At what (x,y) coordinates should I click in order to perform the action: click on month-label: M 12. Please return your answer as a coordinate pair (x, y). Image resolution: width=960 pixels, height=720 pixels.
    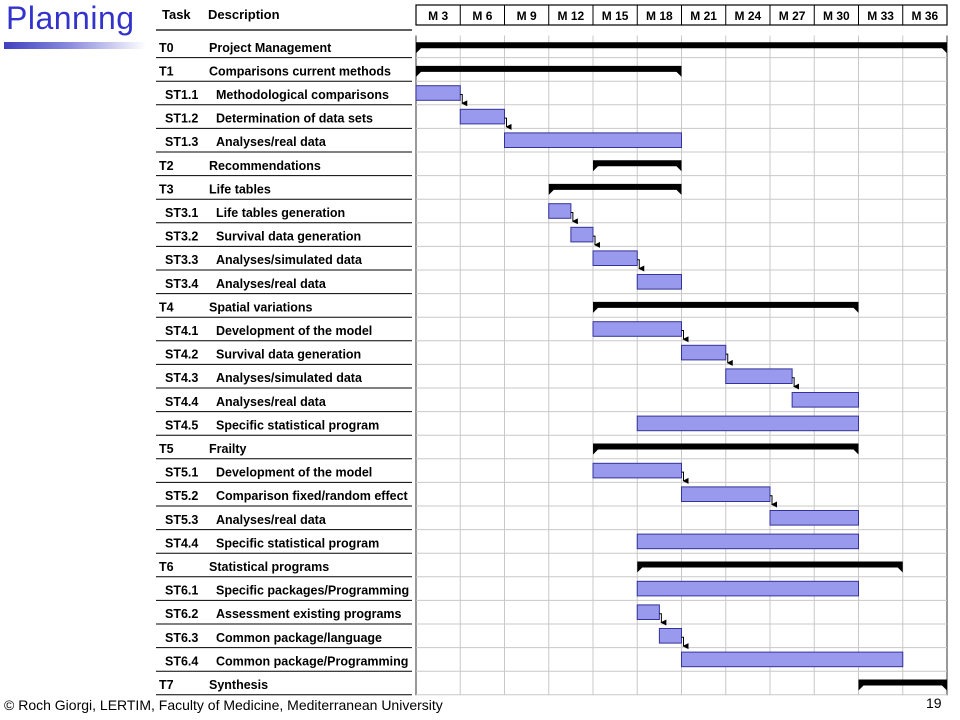
    Looking at the image, I should click on (571, 16).